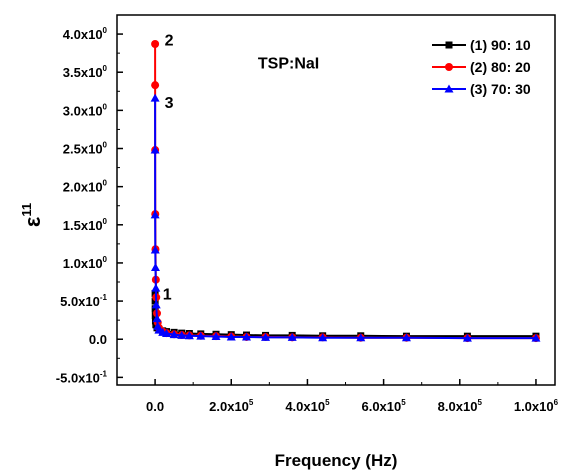  I want to click on annotation-2: 3, so click(169, 103).